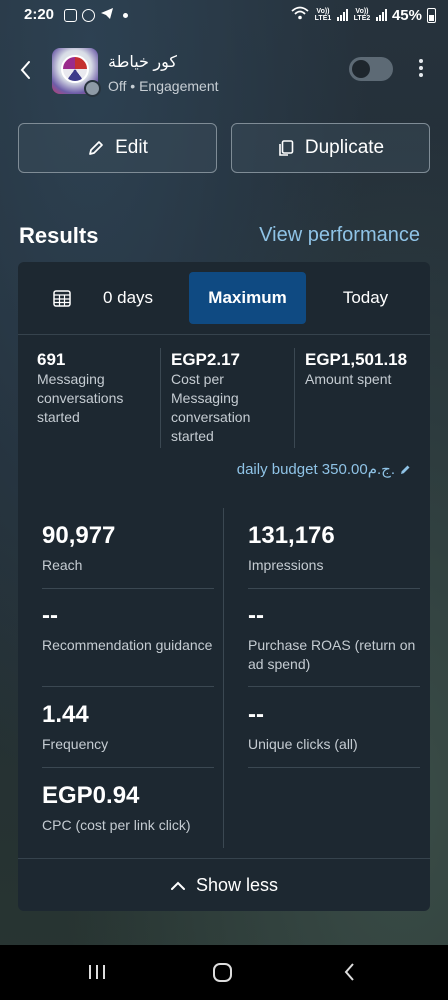  I want to click on ad-status-toggle, so click(371, 69).